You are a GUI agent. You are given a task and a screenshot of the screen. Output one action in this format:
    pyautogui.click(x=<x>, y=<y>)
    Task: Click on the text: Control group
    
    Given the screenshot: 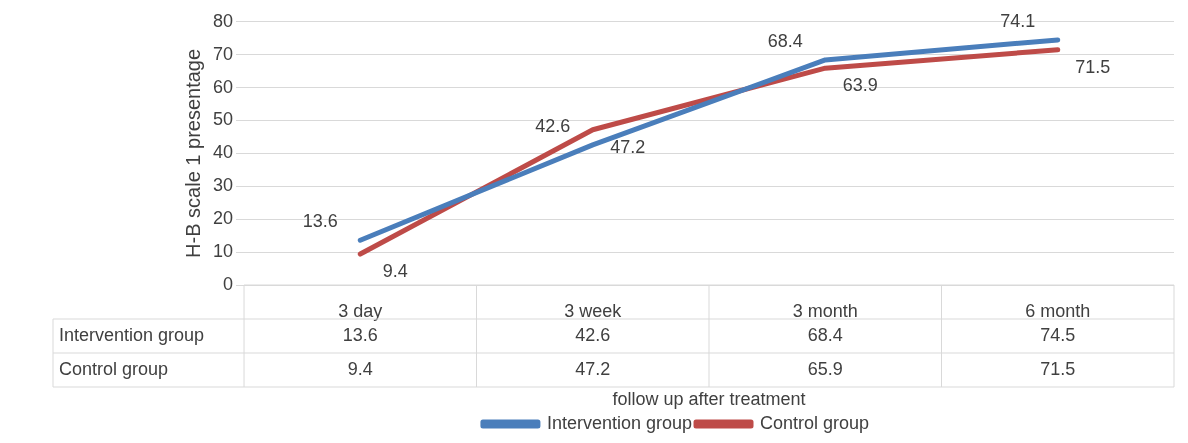 What is the action you would take?
    pyautogui.click(x=114, y=368)
    